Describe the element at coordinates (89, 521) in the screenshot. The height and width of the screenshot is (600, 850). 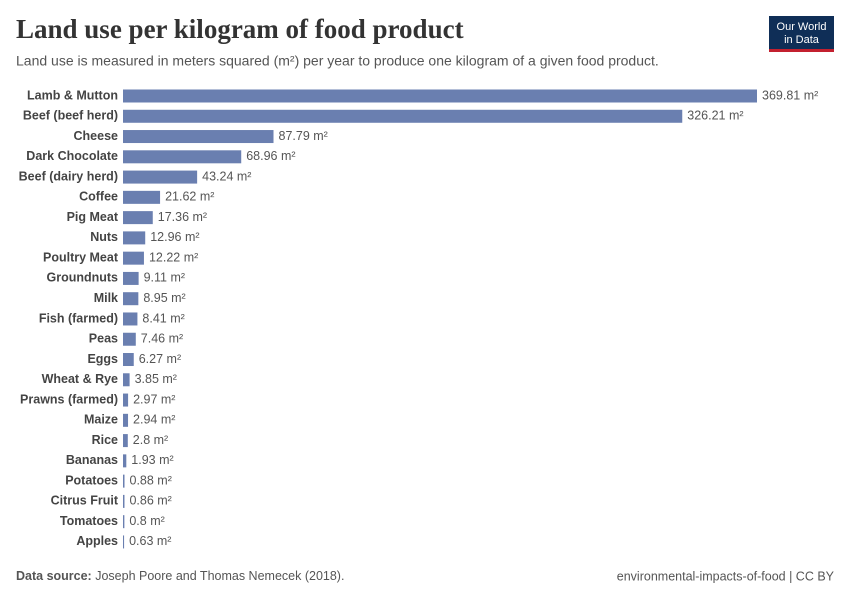
I see `category-label: Tomatoes` at that location.